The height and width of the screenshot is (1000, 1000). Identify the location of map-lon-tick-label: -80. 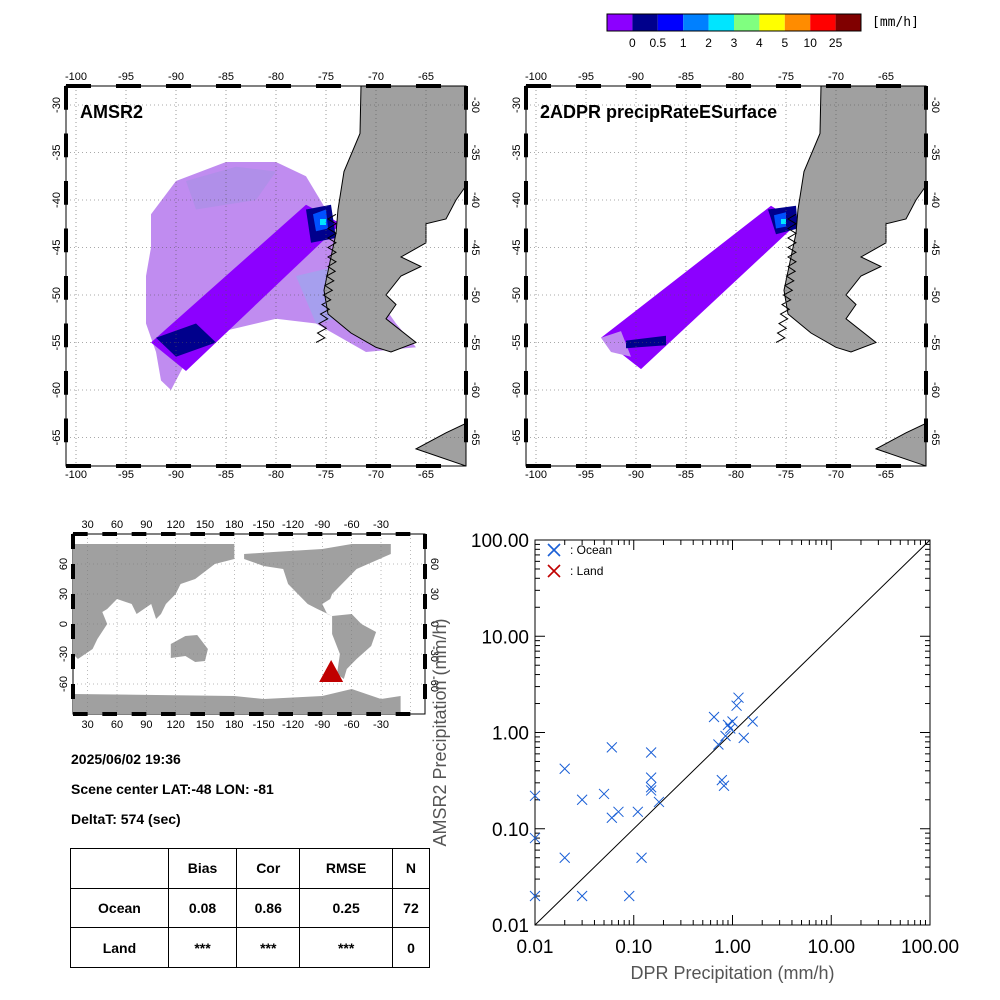
(276, 77).